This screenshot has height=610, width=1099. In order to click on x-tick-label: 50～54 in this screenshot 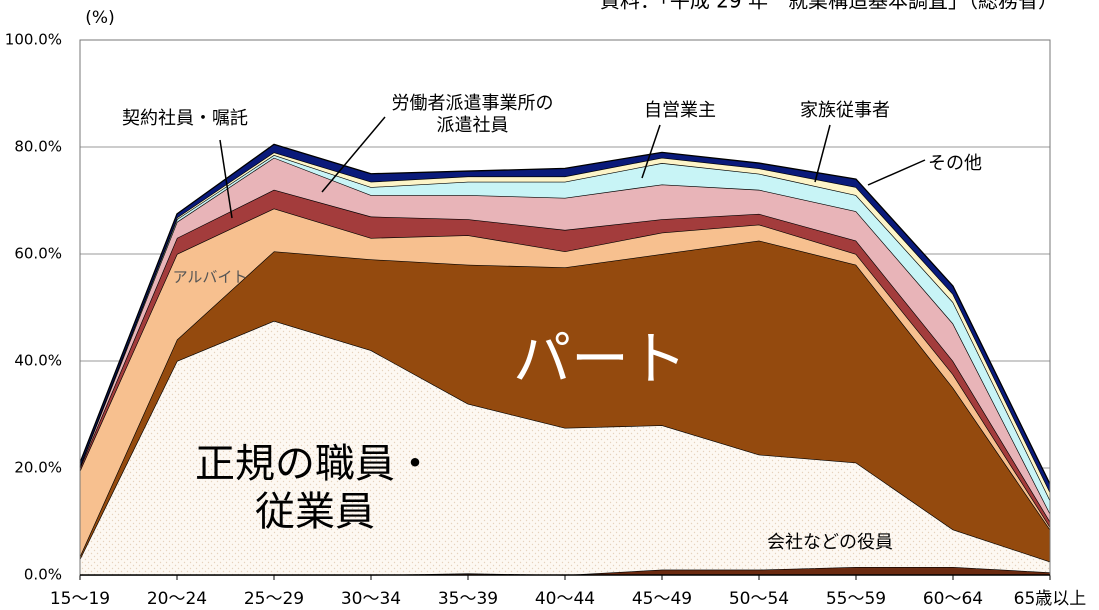, I will do `click(759, 599)`.